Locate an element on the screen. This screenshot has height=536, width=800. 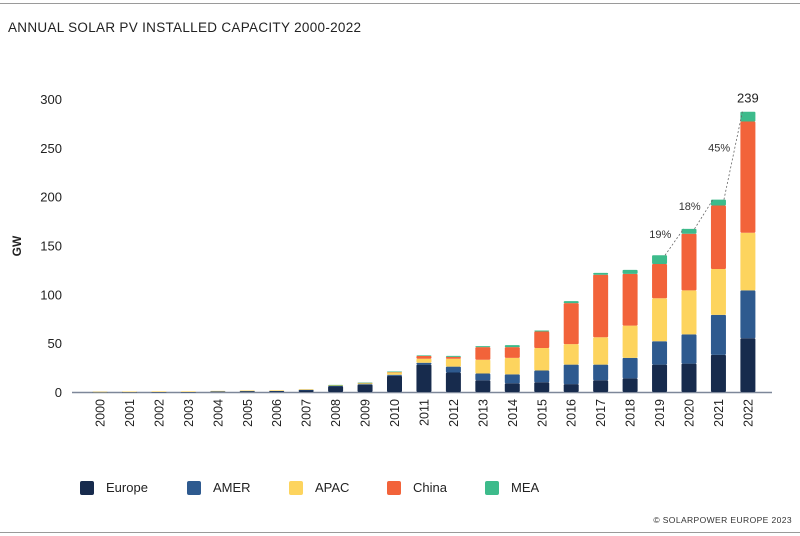
x-tick-label: 2004 is located at coordinates (218, 413).